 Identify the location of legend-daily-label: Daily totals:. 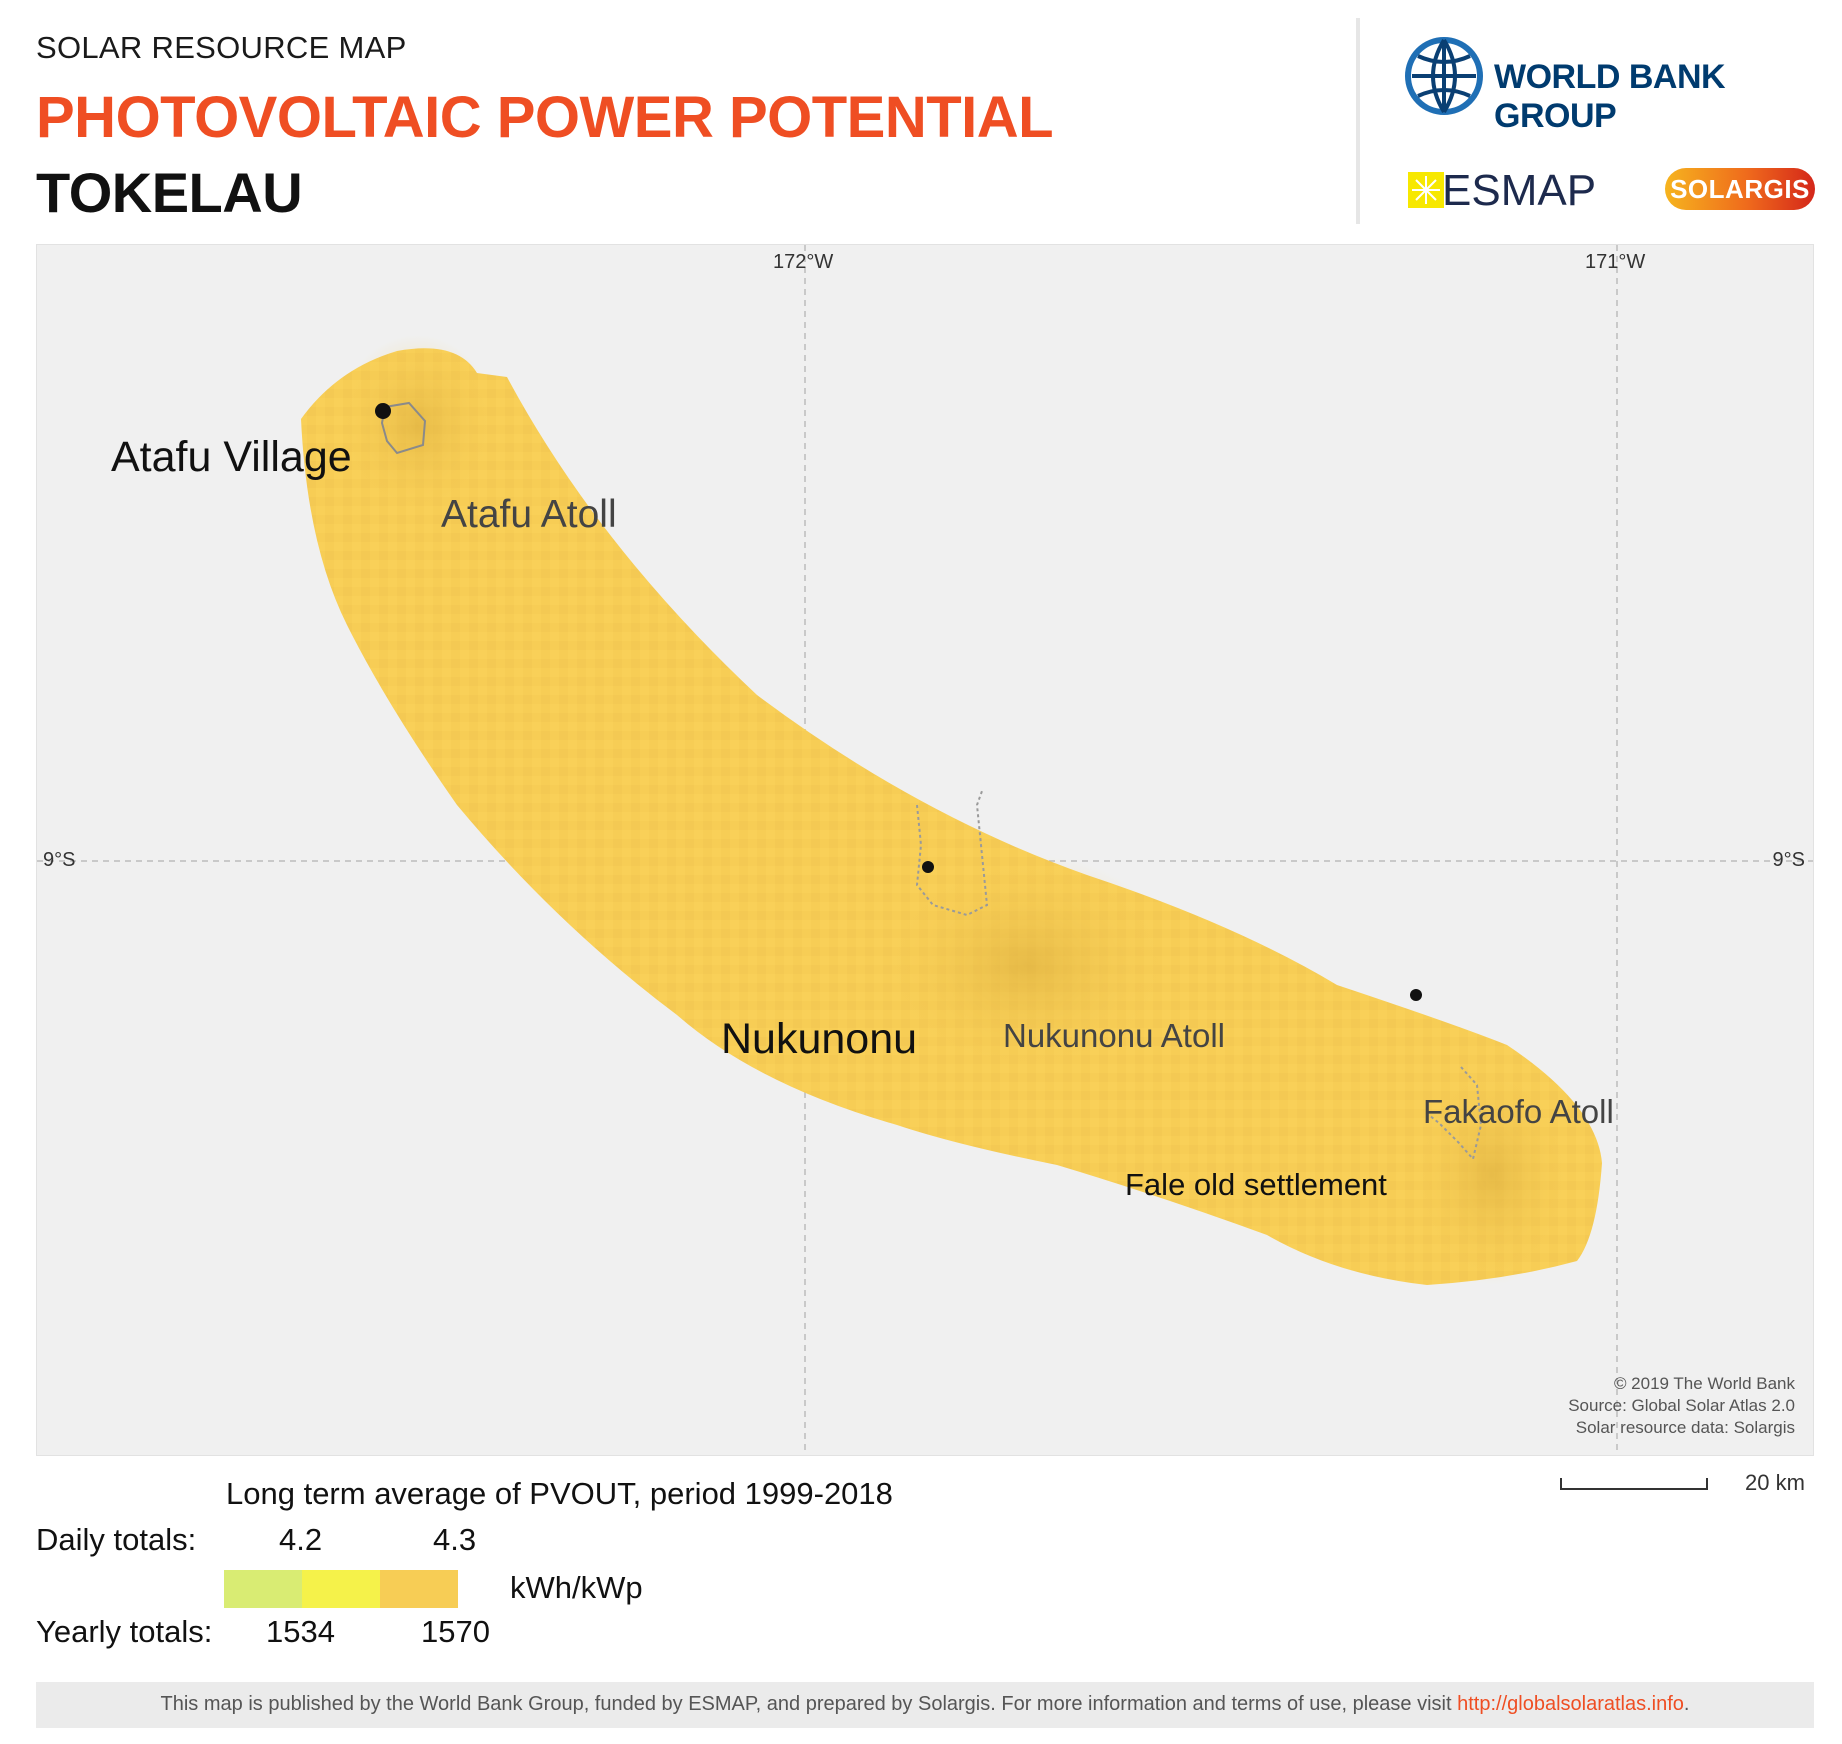
(116, 1539).